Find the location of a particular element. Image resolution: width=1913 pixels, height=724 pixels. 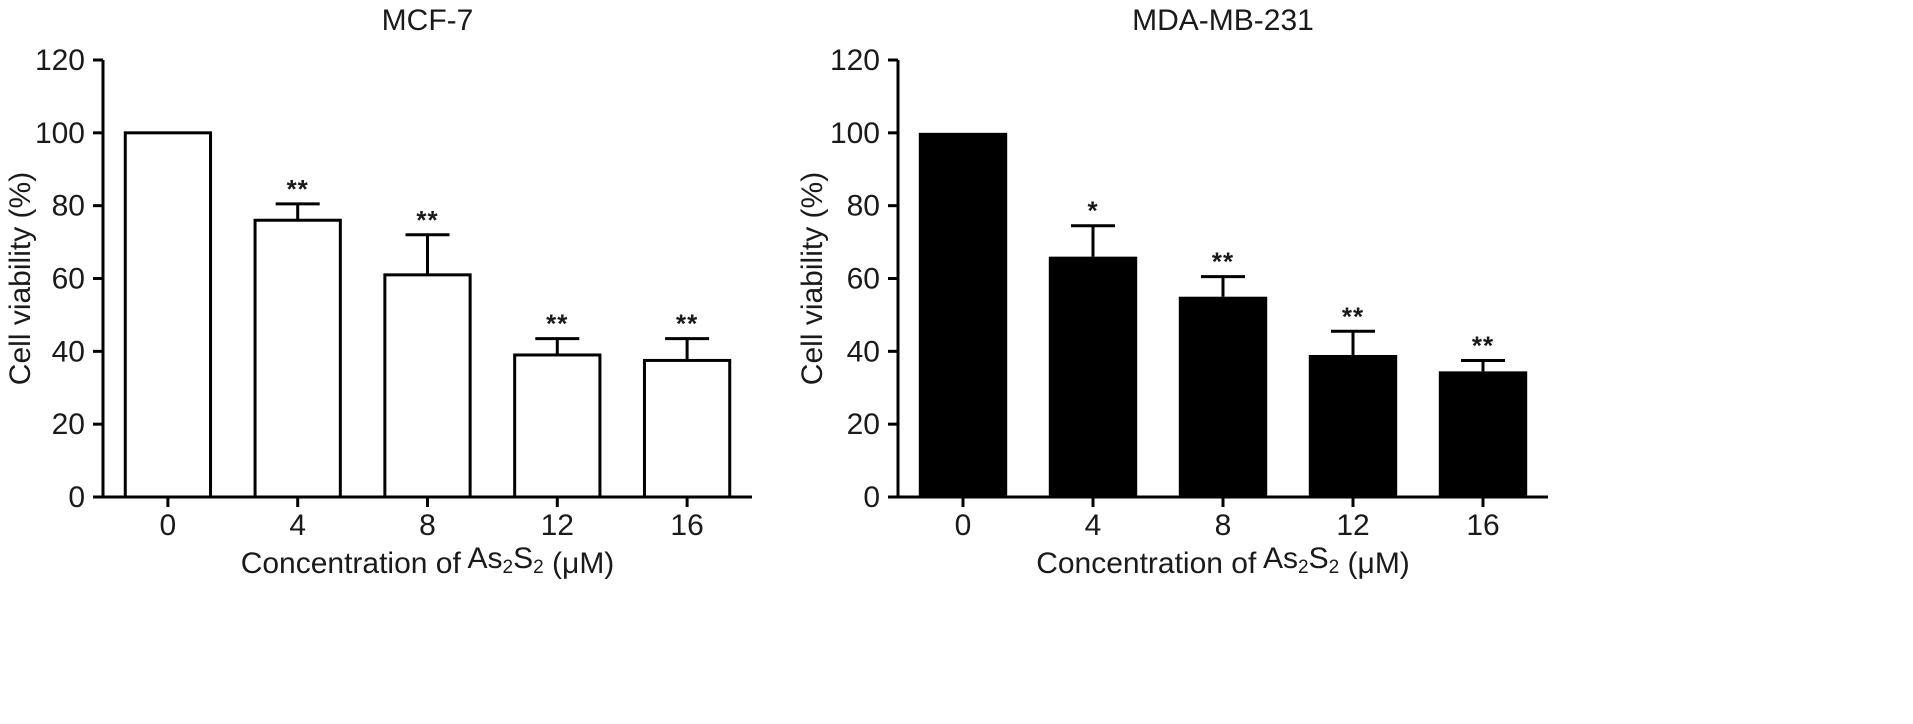

chart-title: MDA-MB-231 is located at coordinates (1223, 20).